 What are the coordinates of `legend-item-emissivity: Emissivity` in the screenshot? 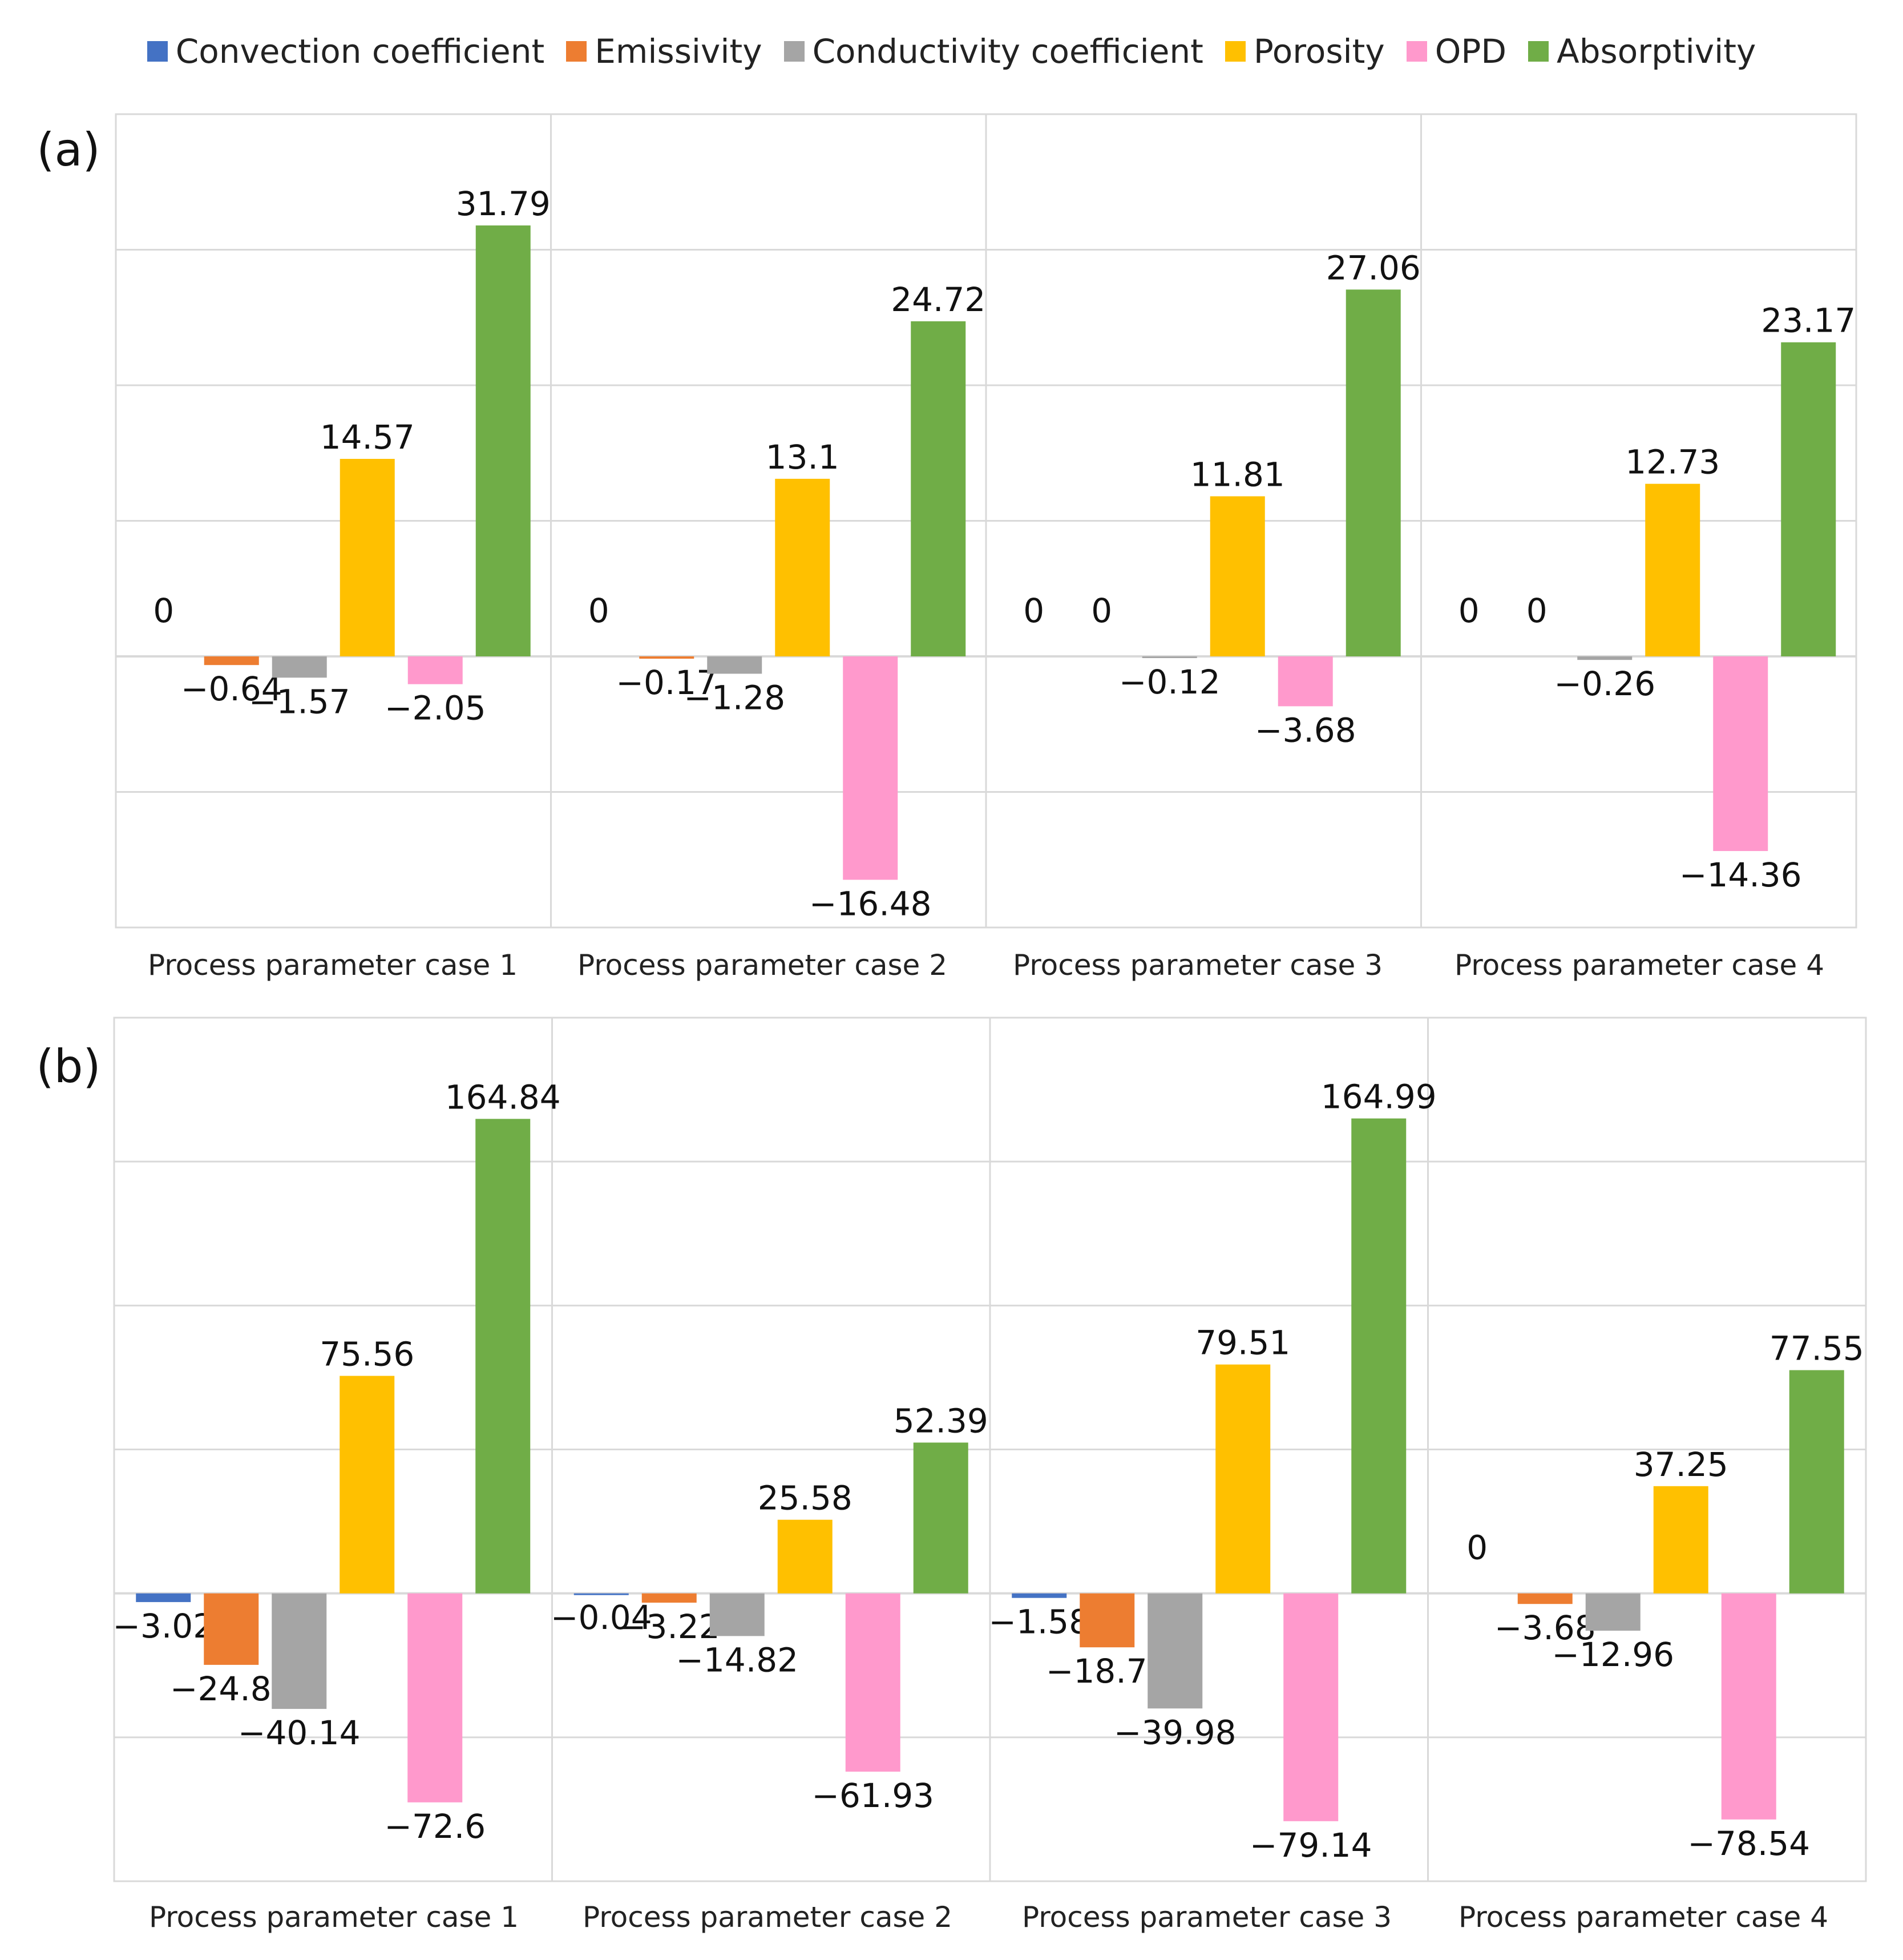 It's located at (664, 52).